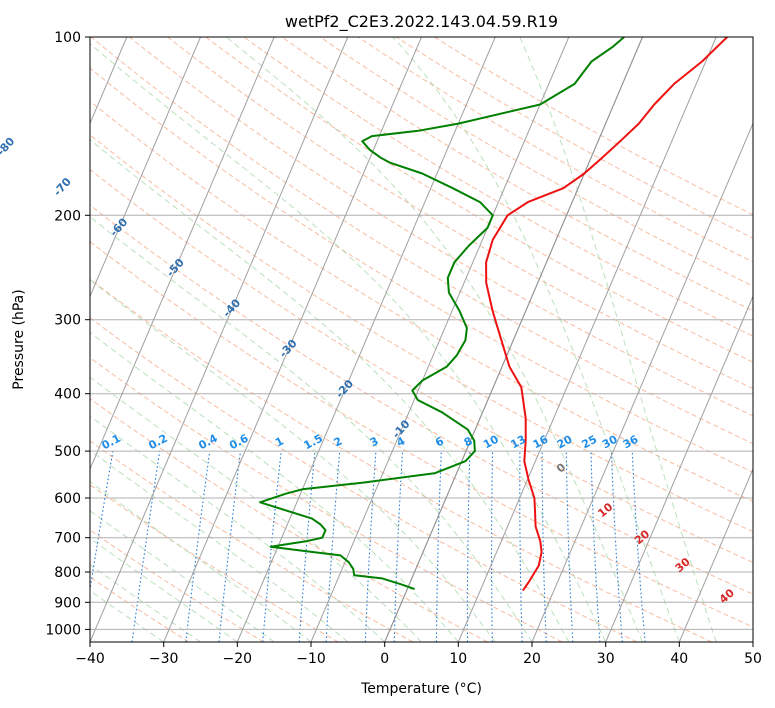  What do you see at coordinates (67, 573) in the screenshot?
I see `y-tick-label: 800` at bounding box center [67, 573].